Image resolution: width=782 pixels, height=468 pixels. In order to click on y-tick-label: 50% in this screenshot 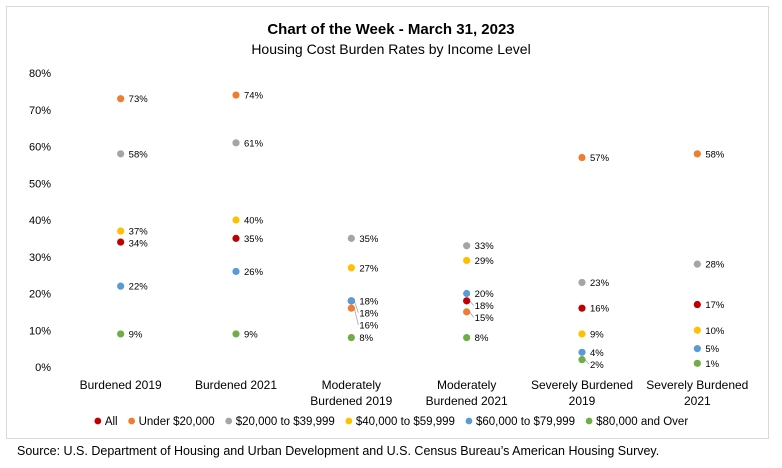, I will do `click(40, 184)`.